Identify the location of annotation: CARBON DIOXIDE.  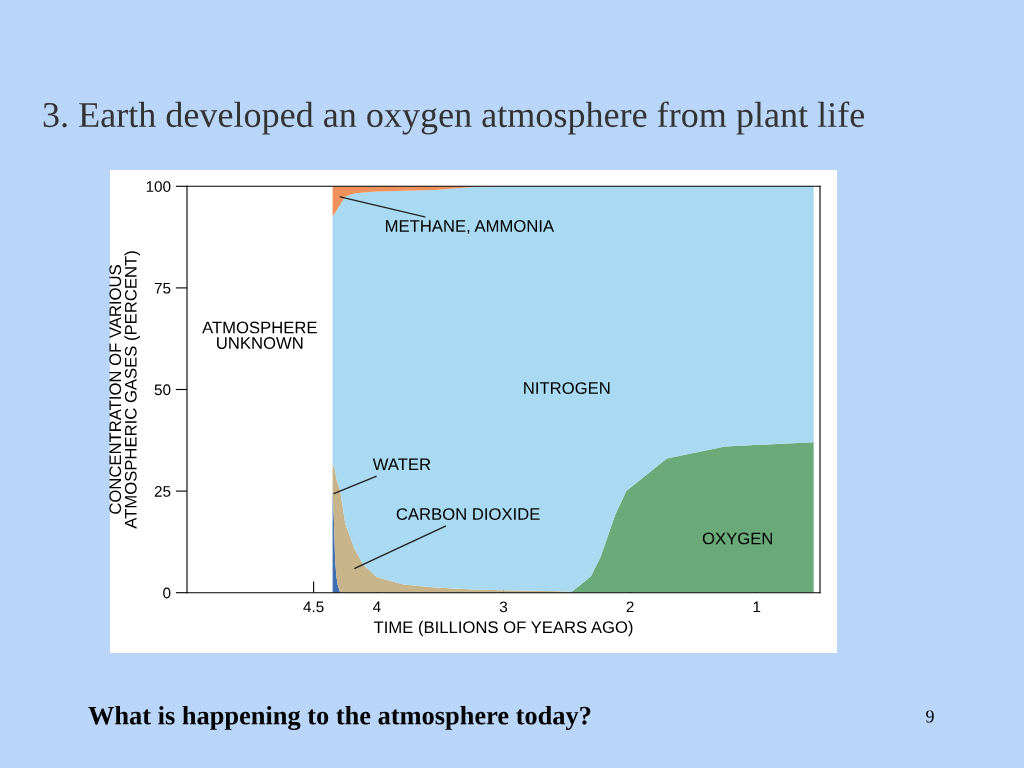
(468, 514).